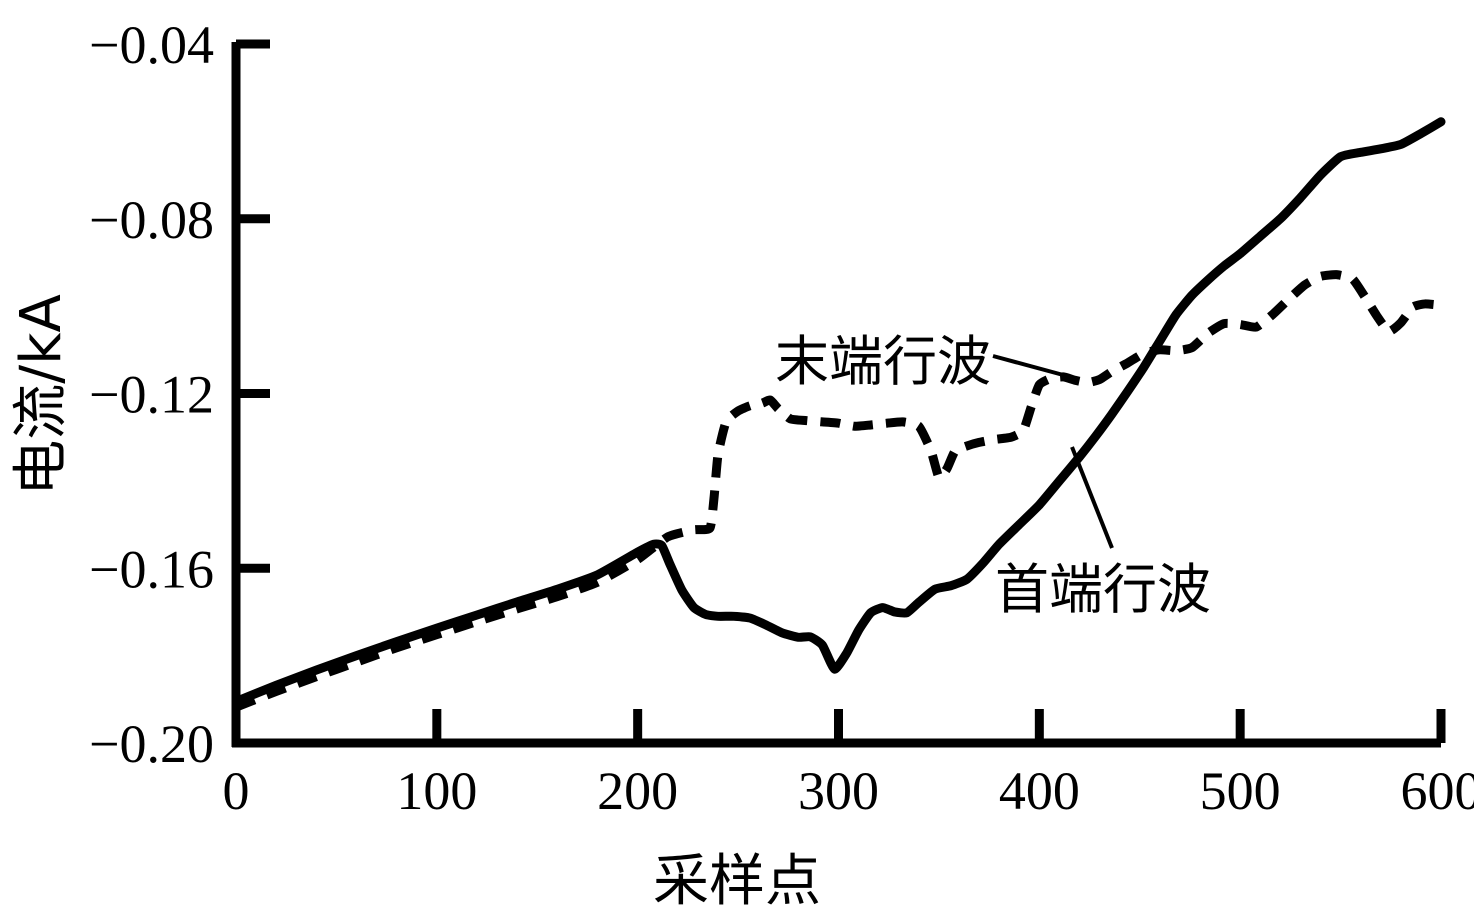  I want to click on x-axis-tick-labels: 0 100 200 300 400 500 600, so click(848, 791).